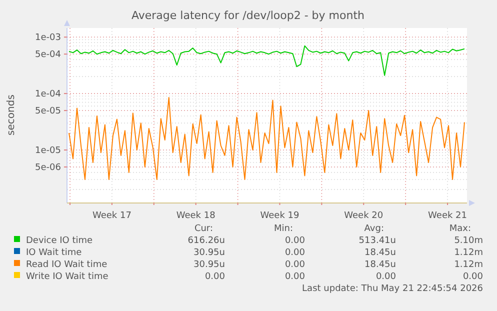 The width and height of the screenshot is (497, 311). Describe the element at coordinates (468, 241) in the screenshot. I see `text: 5.10m` at that location.